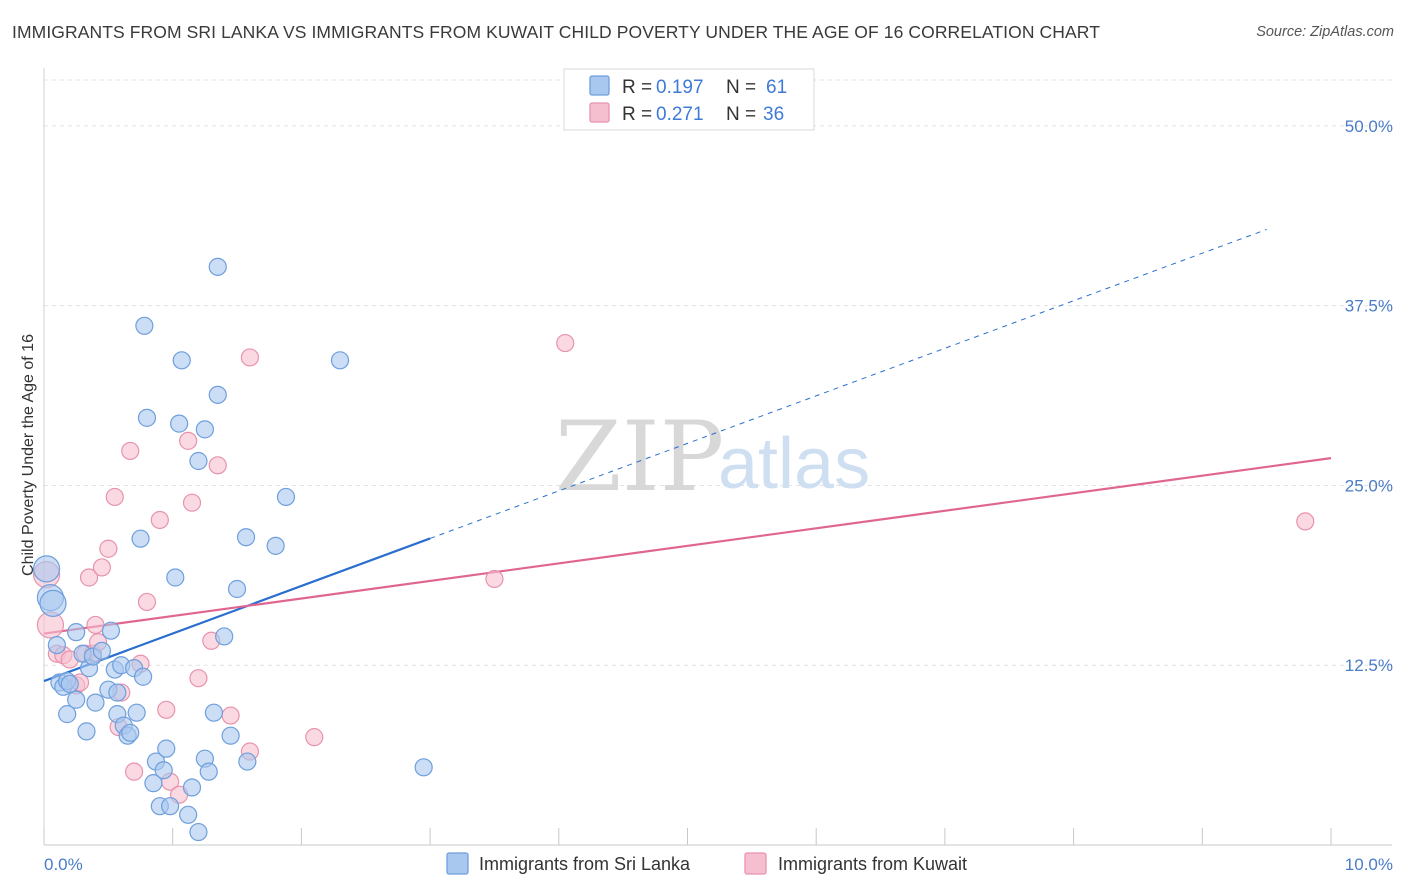 This screenshot has height=892, width=1406. What do you see at coordinates (755, 863) in the screenshot?
I see `bottom-legend-swatch-kuwait` at bounding box center [755, 863].